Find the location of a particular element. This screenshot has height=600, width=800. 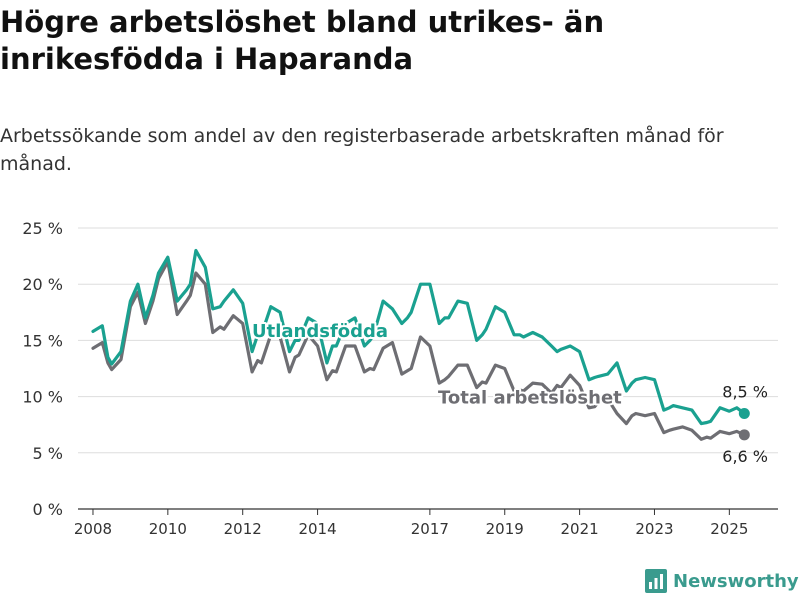

x-axis: 2008 2010 2012 2014 2017 2019 2021 2023 2025 is located at coordinates (411, 523).